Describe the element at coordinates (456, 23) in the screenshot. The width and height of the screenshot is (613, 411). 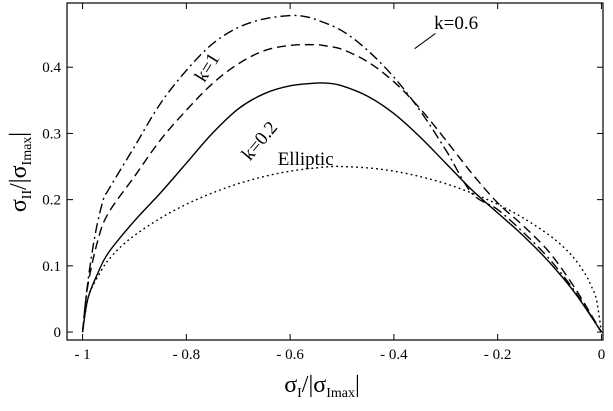
I see `curve-label: k=0.6` at that location.